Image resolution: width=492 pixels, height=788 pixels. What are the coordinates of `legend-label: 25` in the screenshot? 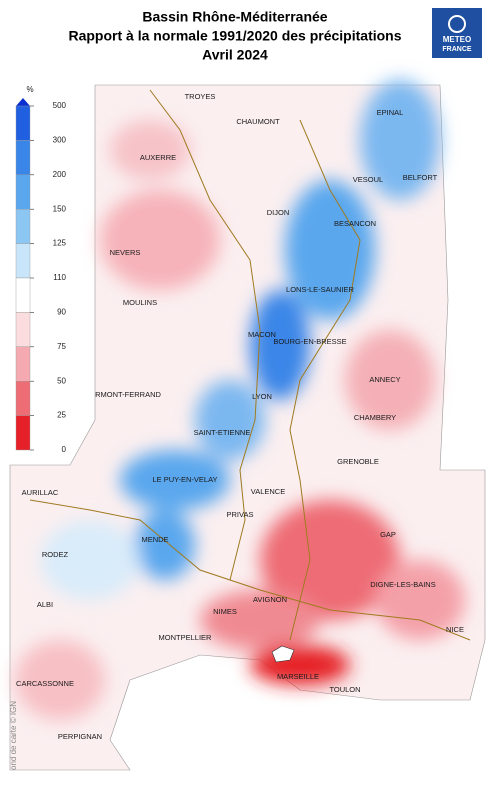 It's located at (61, 415).